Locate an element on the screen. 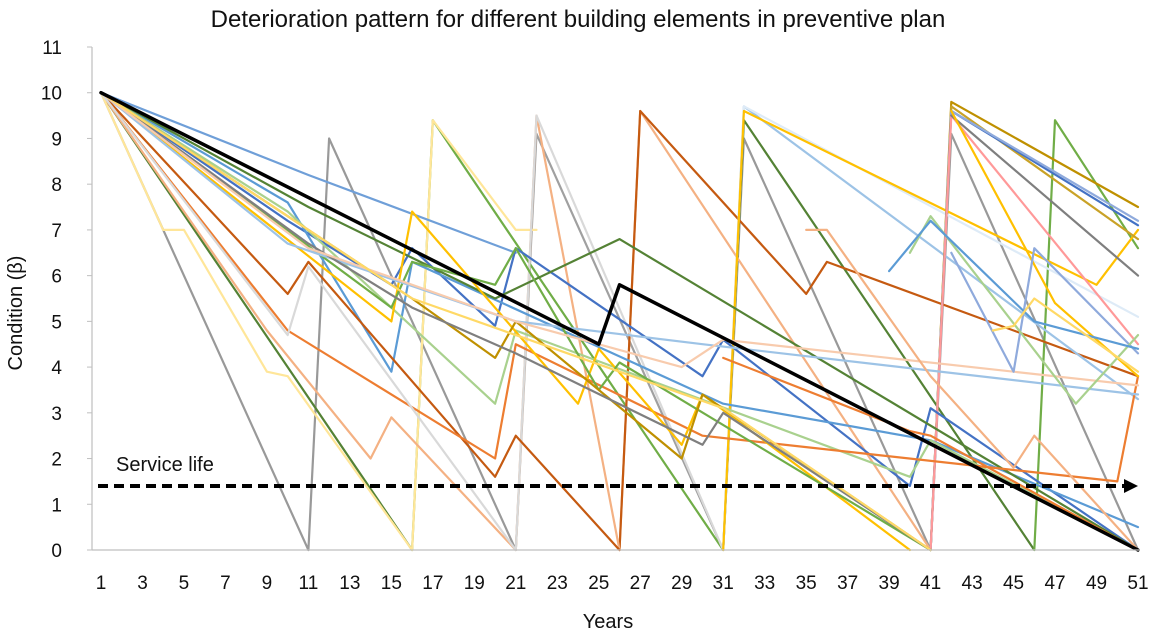  x-tick-label: 17 is located at coordinates (432, 583).